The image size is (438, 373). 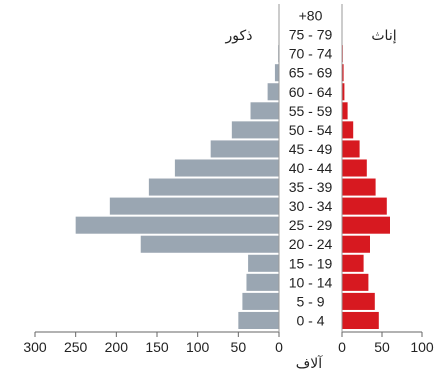 What do you see at coordinates (311, 111) in the screenshot?
I see `age-group-label: 55 - 59` at bounding box center [311, 111].